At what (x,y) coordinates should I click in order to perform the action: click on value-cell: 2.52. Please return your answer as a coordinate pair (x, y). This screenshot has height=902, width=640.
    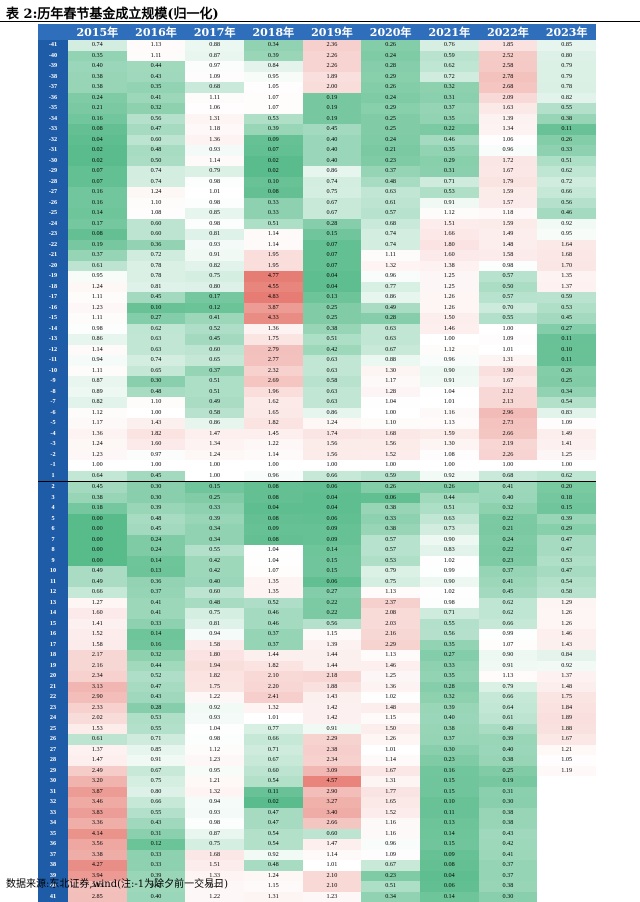
    Looking at the image, I should click on (508, 56).